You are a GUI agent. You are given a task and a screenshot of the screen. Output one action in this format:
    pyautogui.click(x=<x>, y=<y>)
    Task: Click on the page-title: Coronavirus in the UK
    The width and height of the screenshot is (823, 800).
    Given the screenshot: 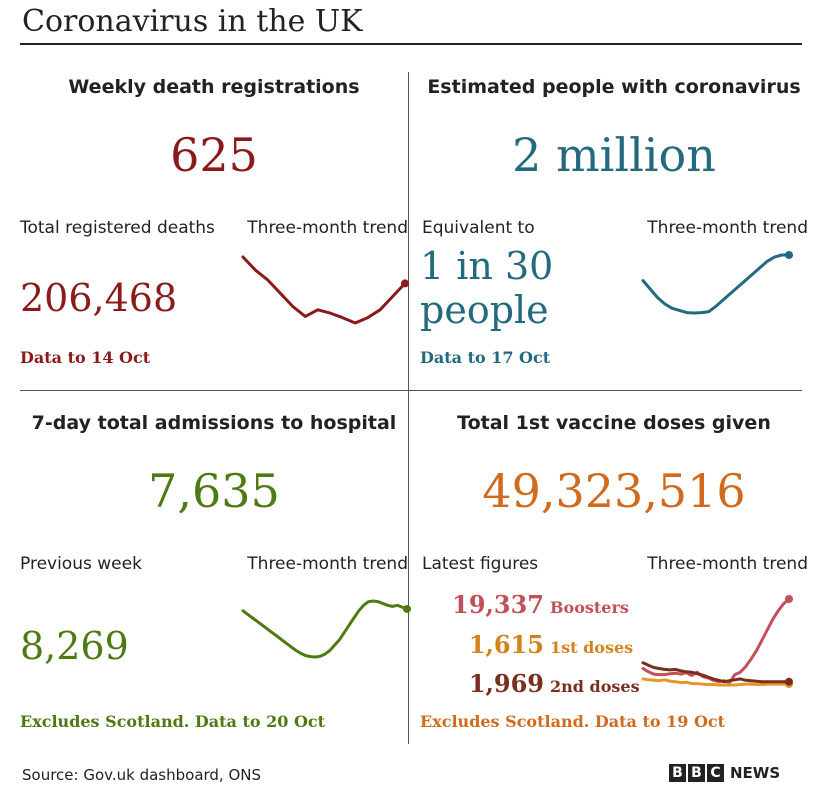 What is the action you would take?
    pyautogui.click(x=192, y=21)
    